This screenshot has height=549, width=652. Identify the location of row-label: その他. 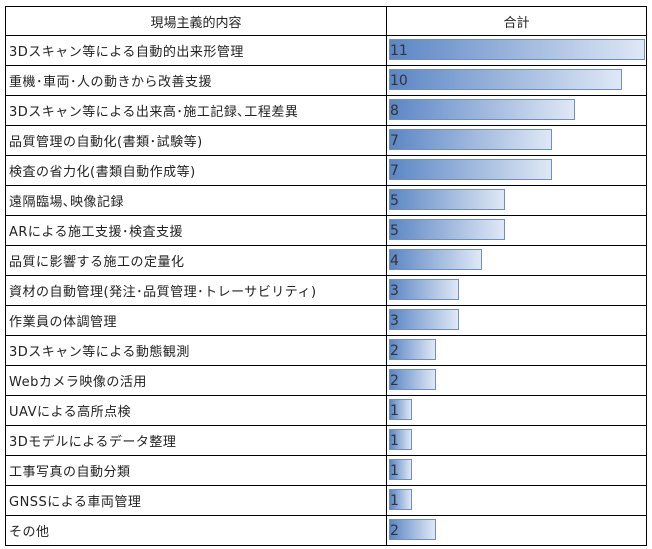
(196, 530).